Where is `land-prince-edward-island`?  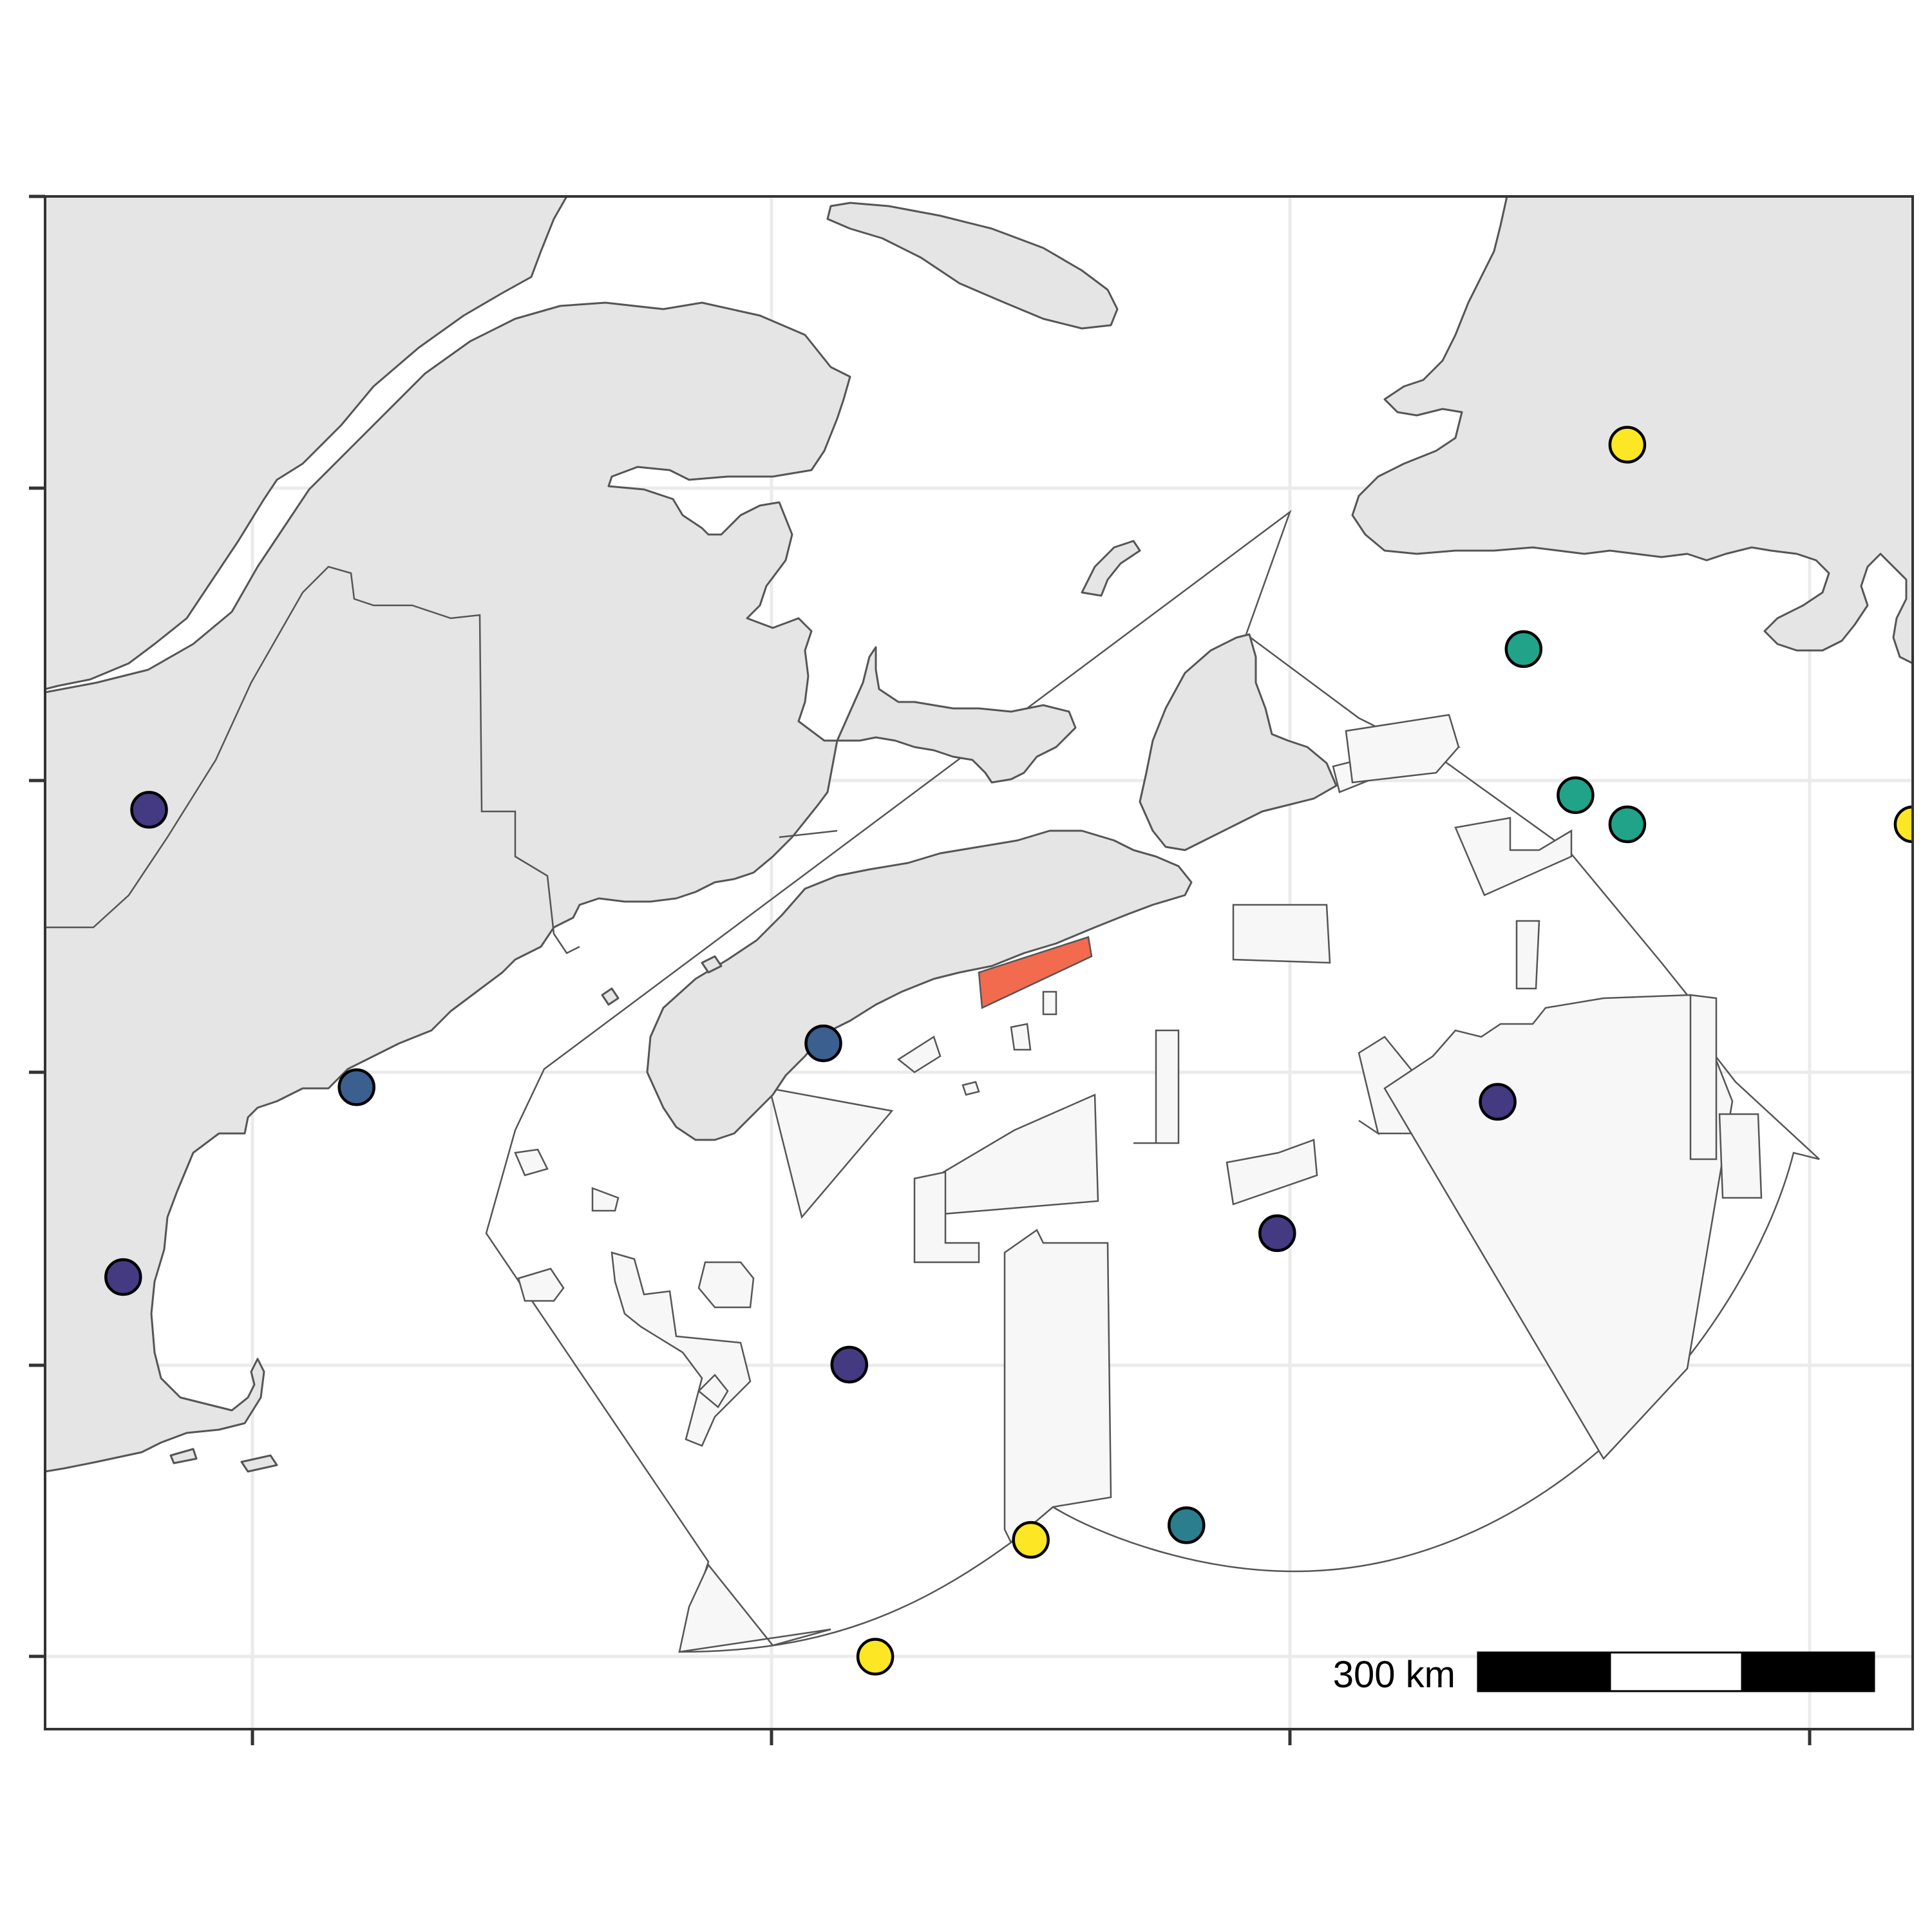 land-prince-edward-island is located at coordinates (956, 715).